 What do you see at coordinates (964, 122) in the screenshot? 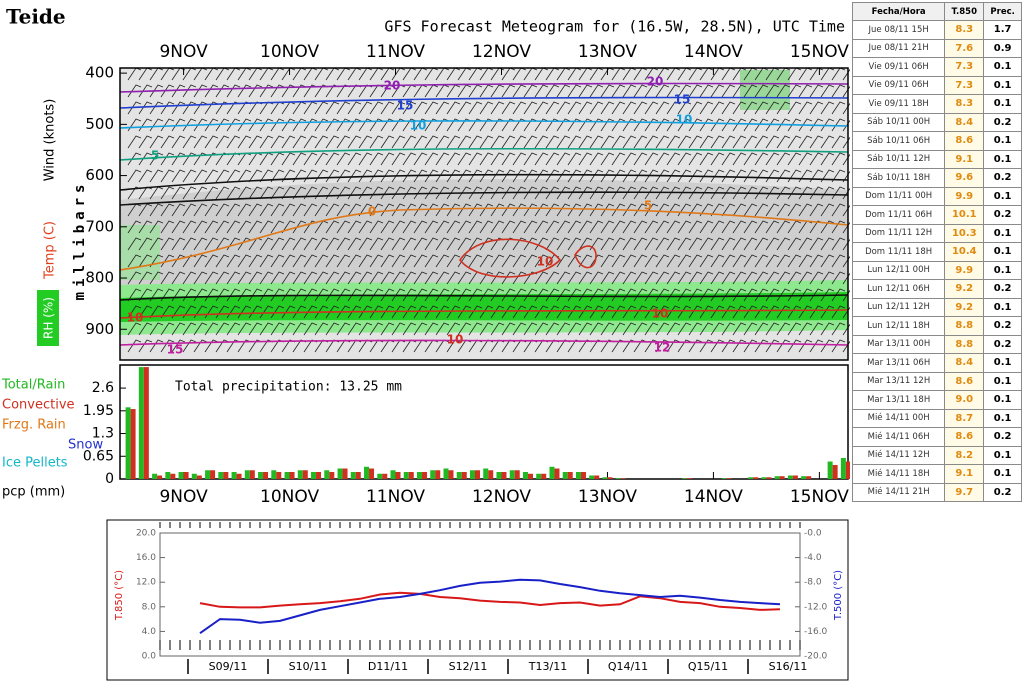
I see `table-cell: 8.4` at bounding box center [964, 122].